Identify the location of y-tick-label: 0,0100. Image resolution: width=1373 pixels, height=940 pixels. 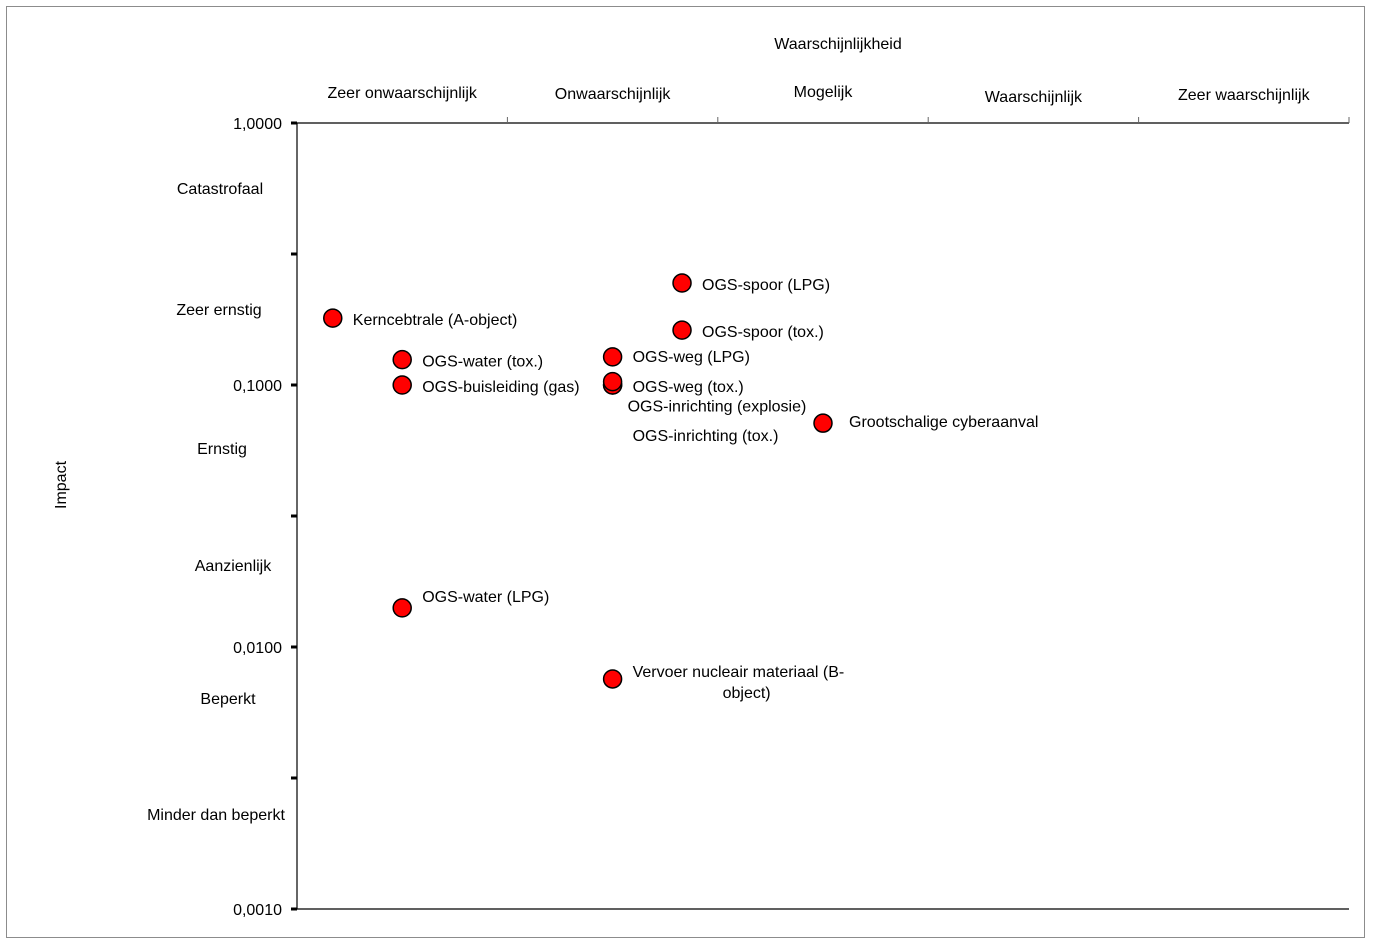
(257, 648).